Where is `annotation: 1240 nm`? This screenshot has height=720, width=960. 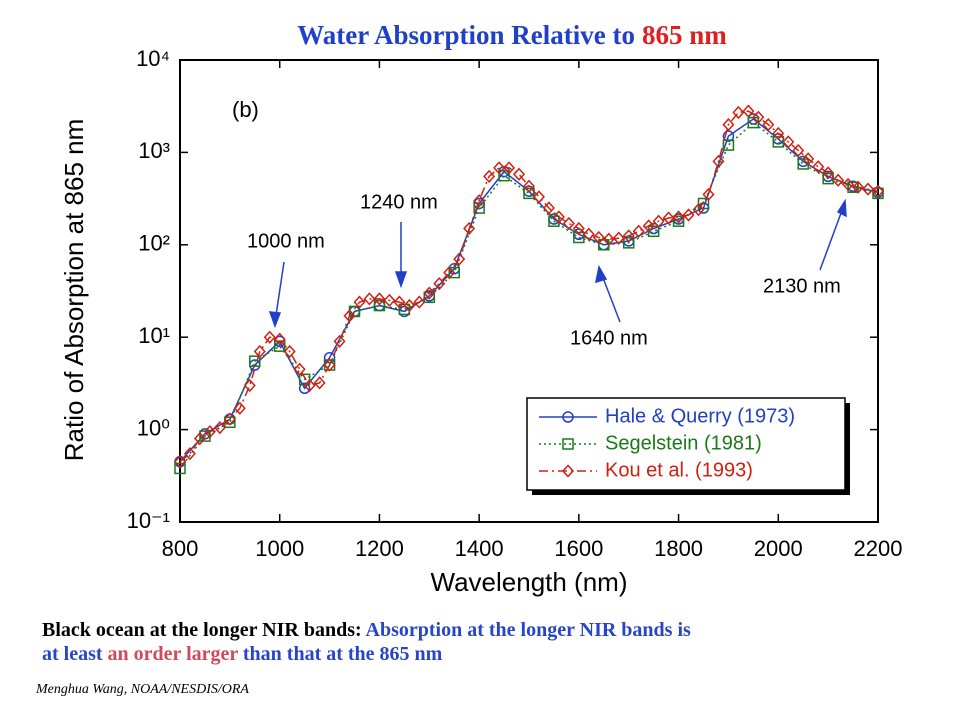
annotation: 1240 nm is located at coordinates (399, 202).